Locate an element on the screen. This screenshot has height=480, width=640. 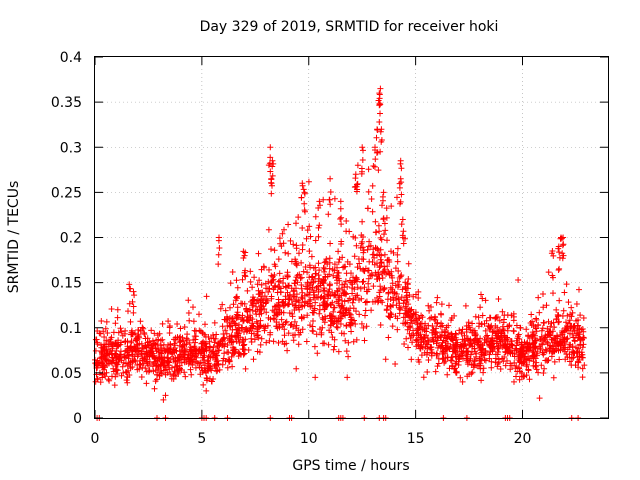
y-tick-label: 0.4 is located at coordinates (71, 58).